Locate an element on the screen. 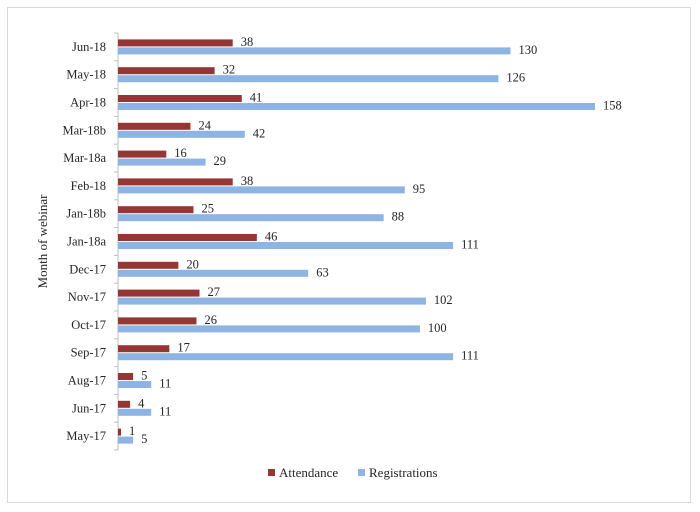 The image size is (700, 512). category-tick-label: Jun-18 is located at coordinates (89, 47).